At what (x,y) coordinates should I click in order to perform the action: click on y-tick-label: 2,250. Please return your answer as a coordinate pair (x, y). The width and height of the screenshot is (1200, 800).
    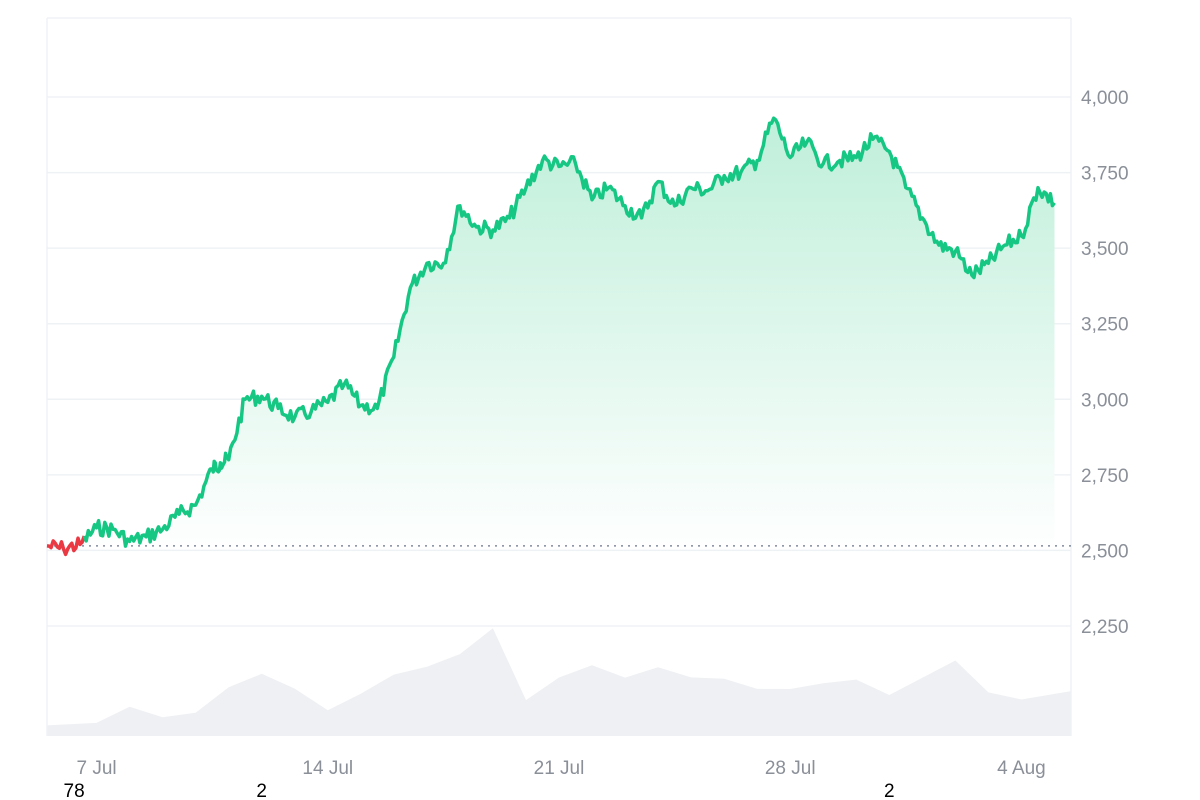
    Looking at the image, I should click on (1105, 627).